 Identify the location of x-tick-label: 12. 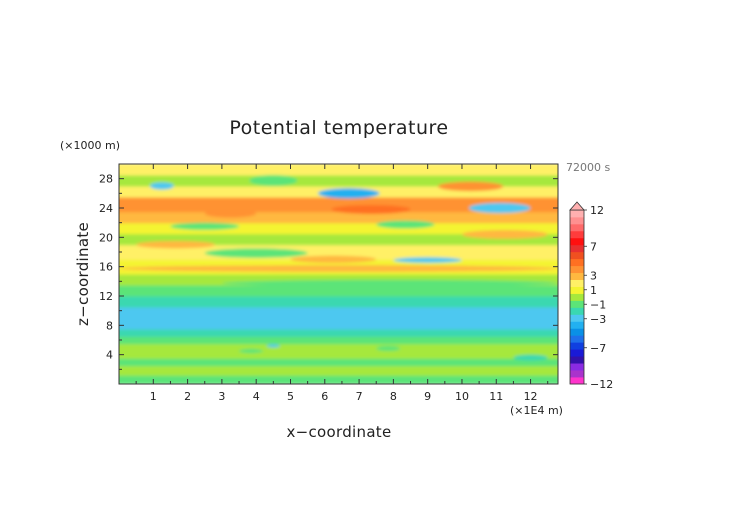
(531, 396).